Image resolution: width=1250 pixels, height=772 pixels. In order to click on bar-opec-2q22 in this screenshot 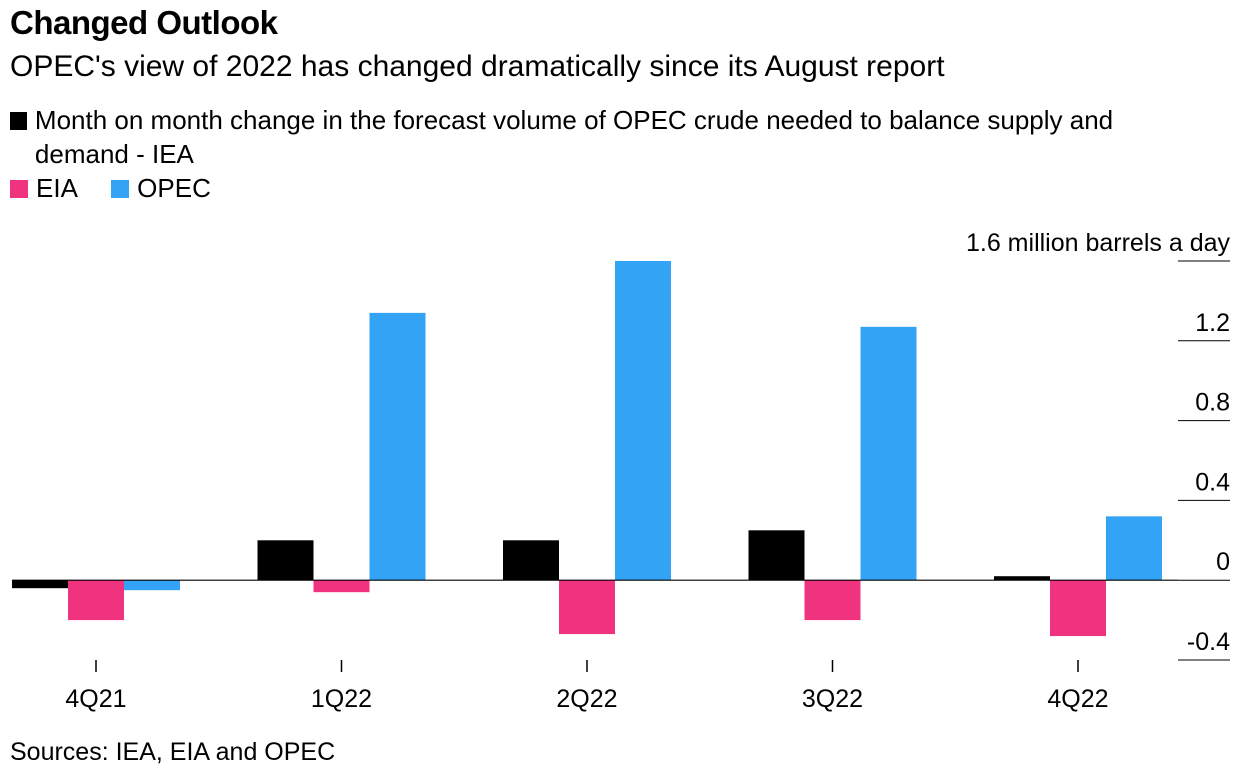, I will do `click(643, 421)`.